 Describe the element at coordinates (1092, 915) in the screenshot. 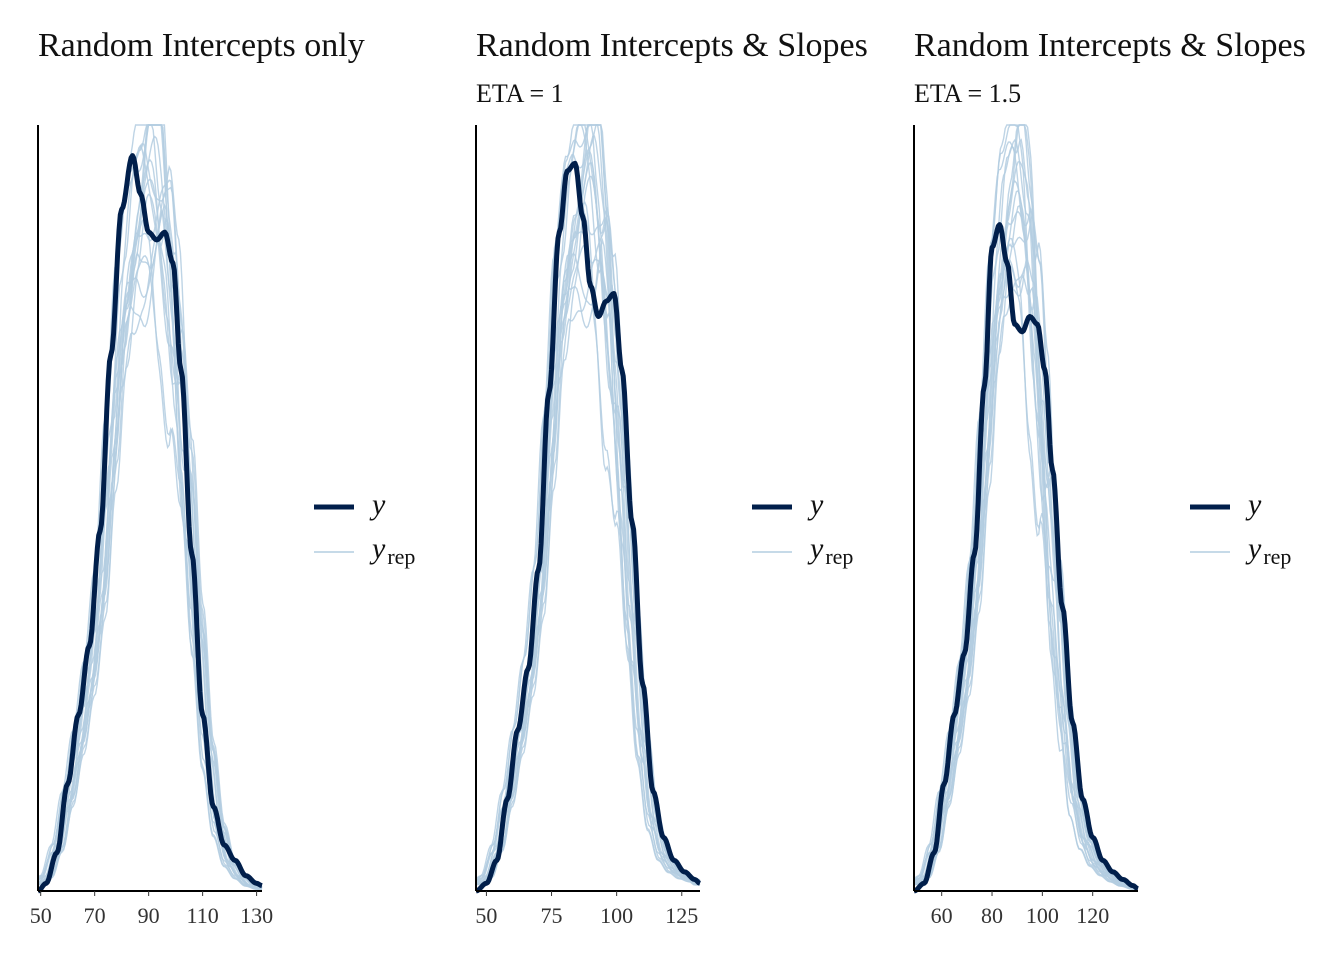

I see `x-tick-label: 120` at that location.